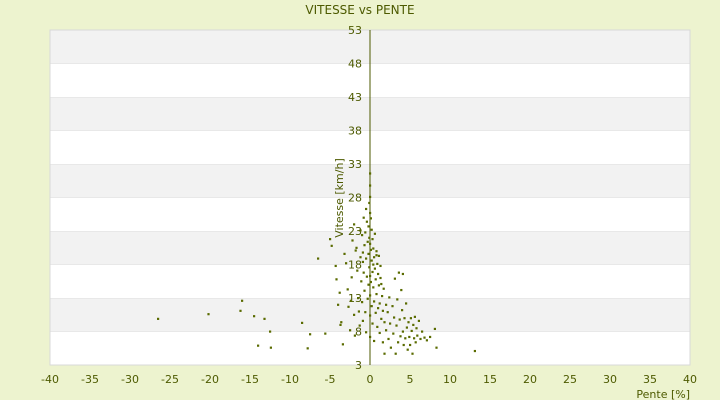 The height and width of the screenshot is (400, 720). What do you see at coordinates (250, 379) in the screenshot?
I see `x-tick-label: -15` at bounding box center [250, 379].